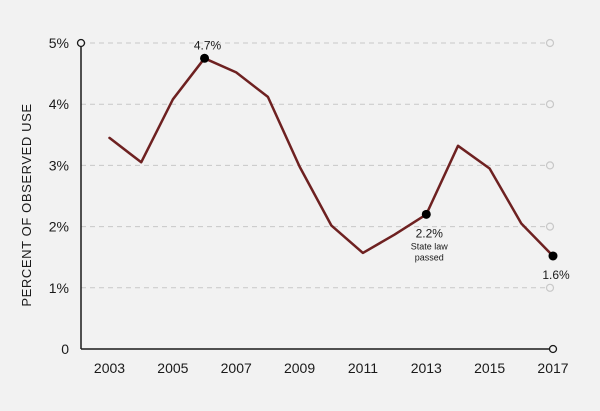  What do you see at coordinates (236, 368) in the screenshot?
I see `x-tick-label-2: 2007` at bounding box center [236, 368].